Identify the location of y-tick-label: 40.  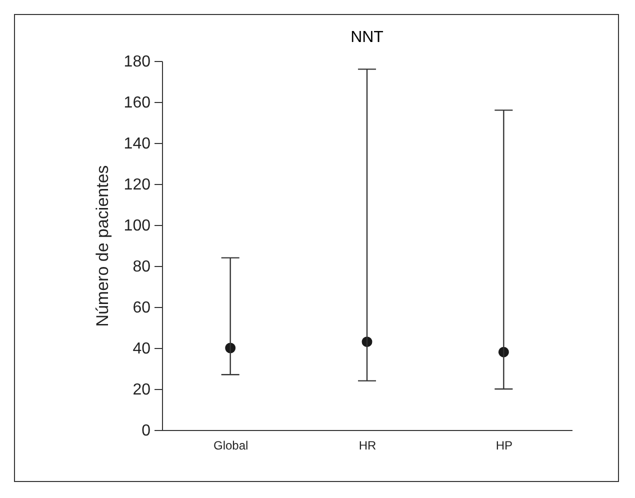
(141, 349).